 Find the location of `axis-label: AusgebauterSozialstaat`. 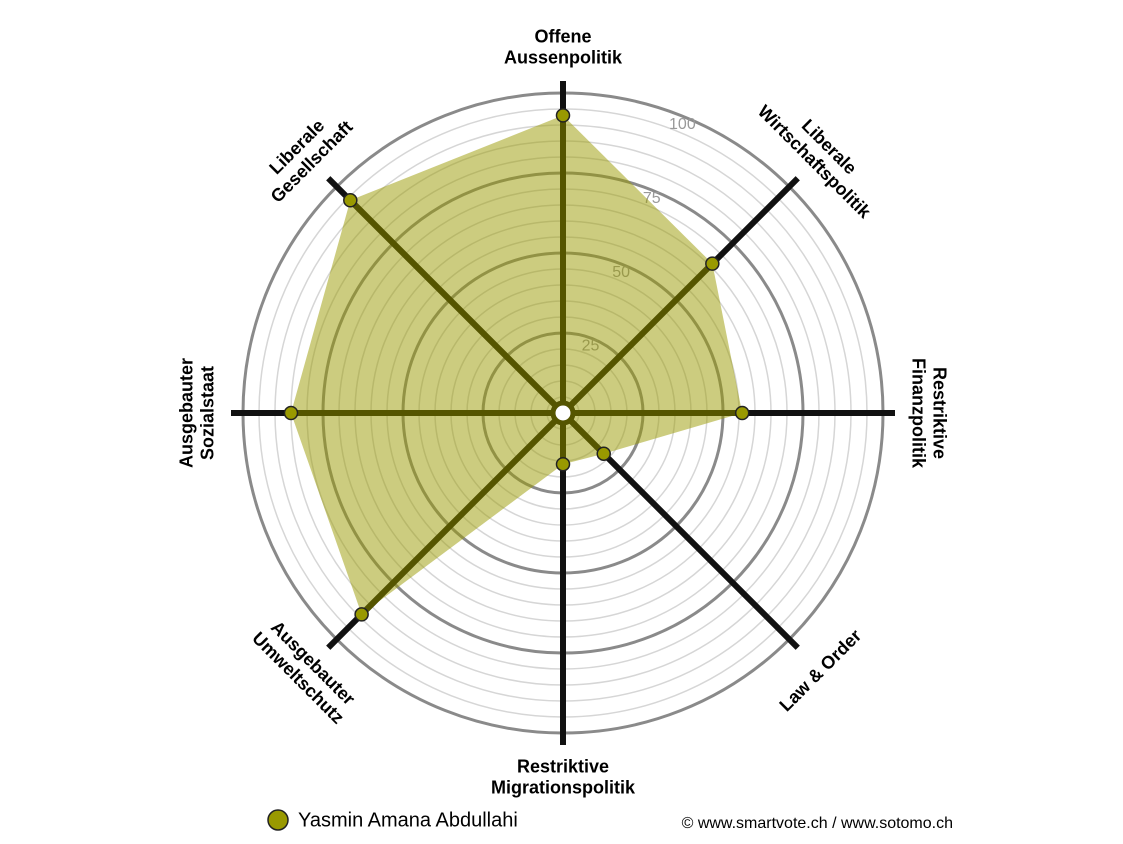

axis-label: AusgebauterSozialstaat is located at coordinates (196, 413).